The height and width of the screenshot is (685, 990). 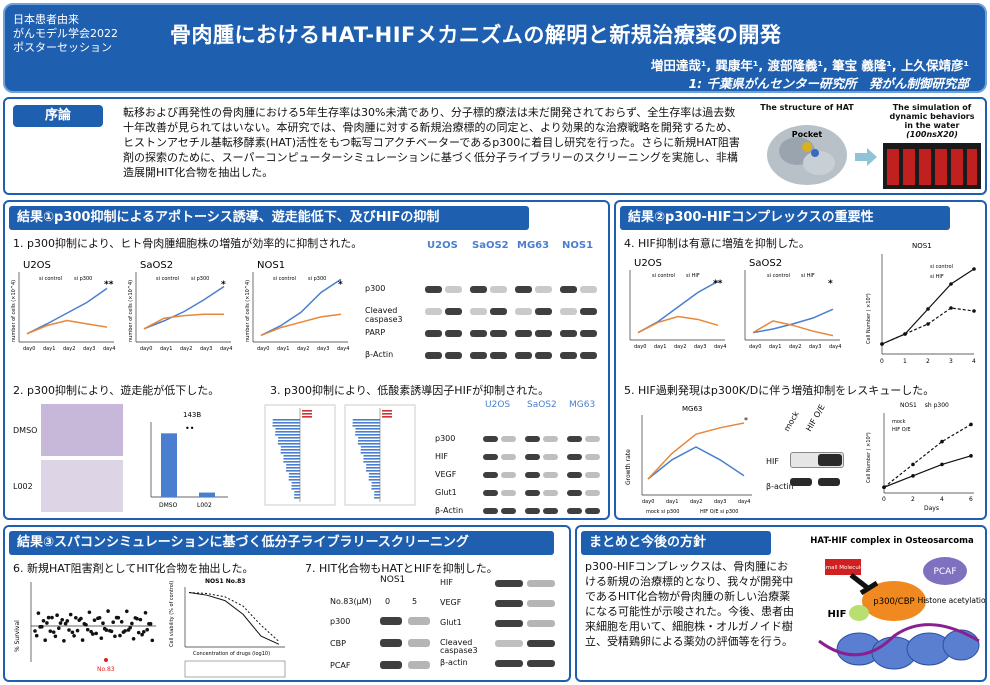 I want to click on wb2-cell-label: U2OS, so click(x=498, y=405).